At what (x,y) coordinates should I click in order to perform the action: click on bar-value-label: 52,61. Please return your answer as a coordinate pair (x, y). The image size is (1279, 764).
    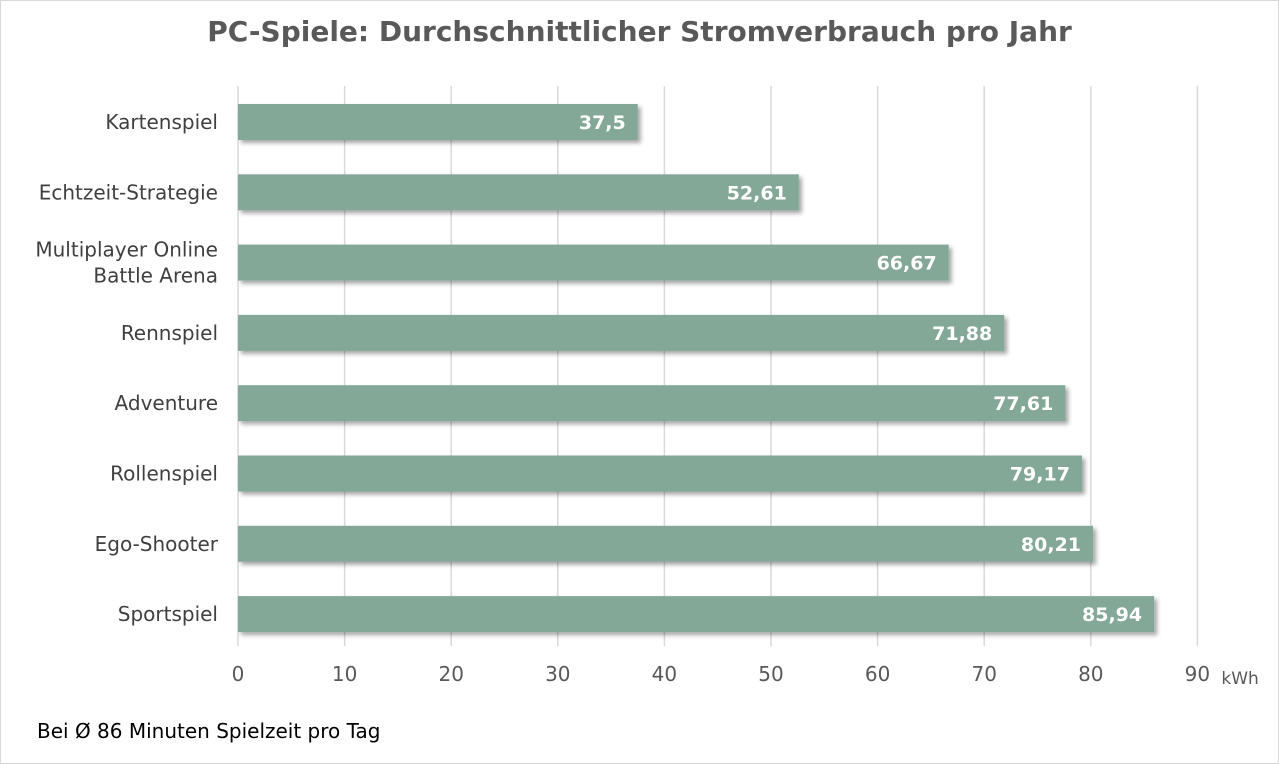
    Looking at the image, I should click on (757, 193).